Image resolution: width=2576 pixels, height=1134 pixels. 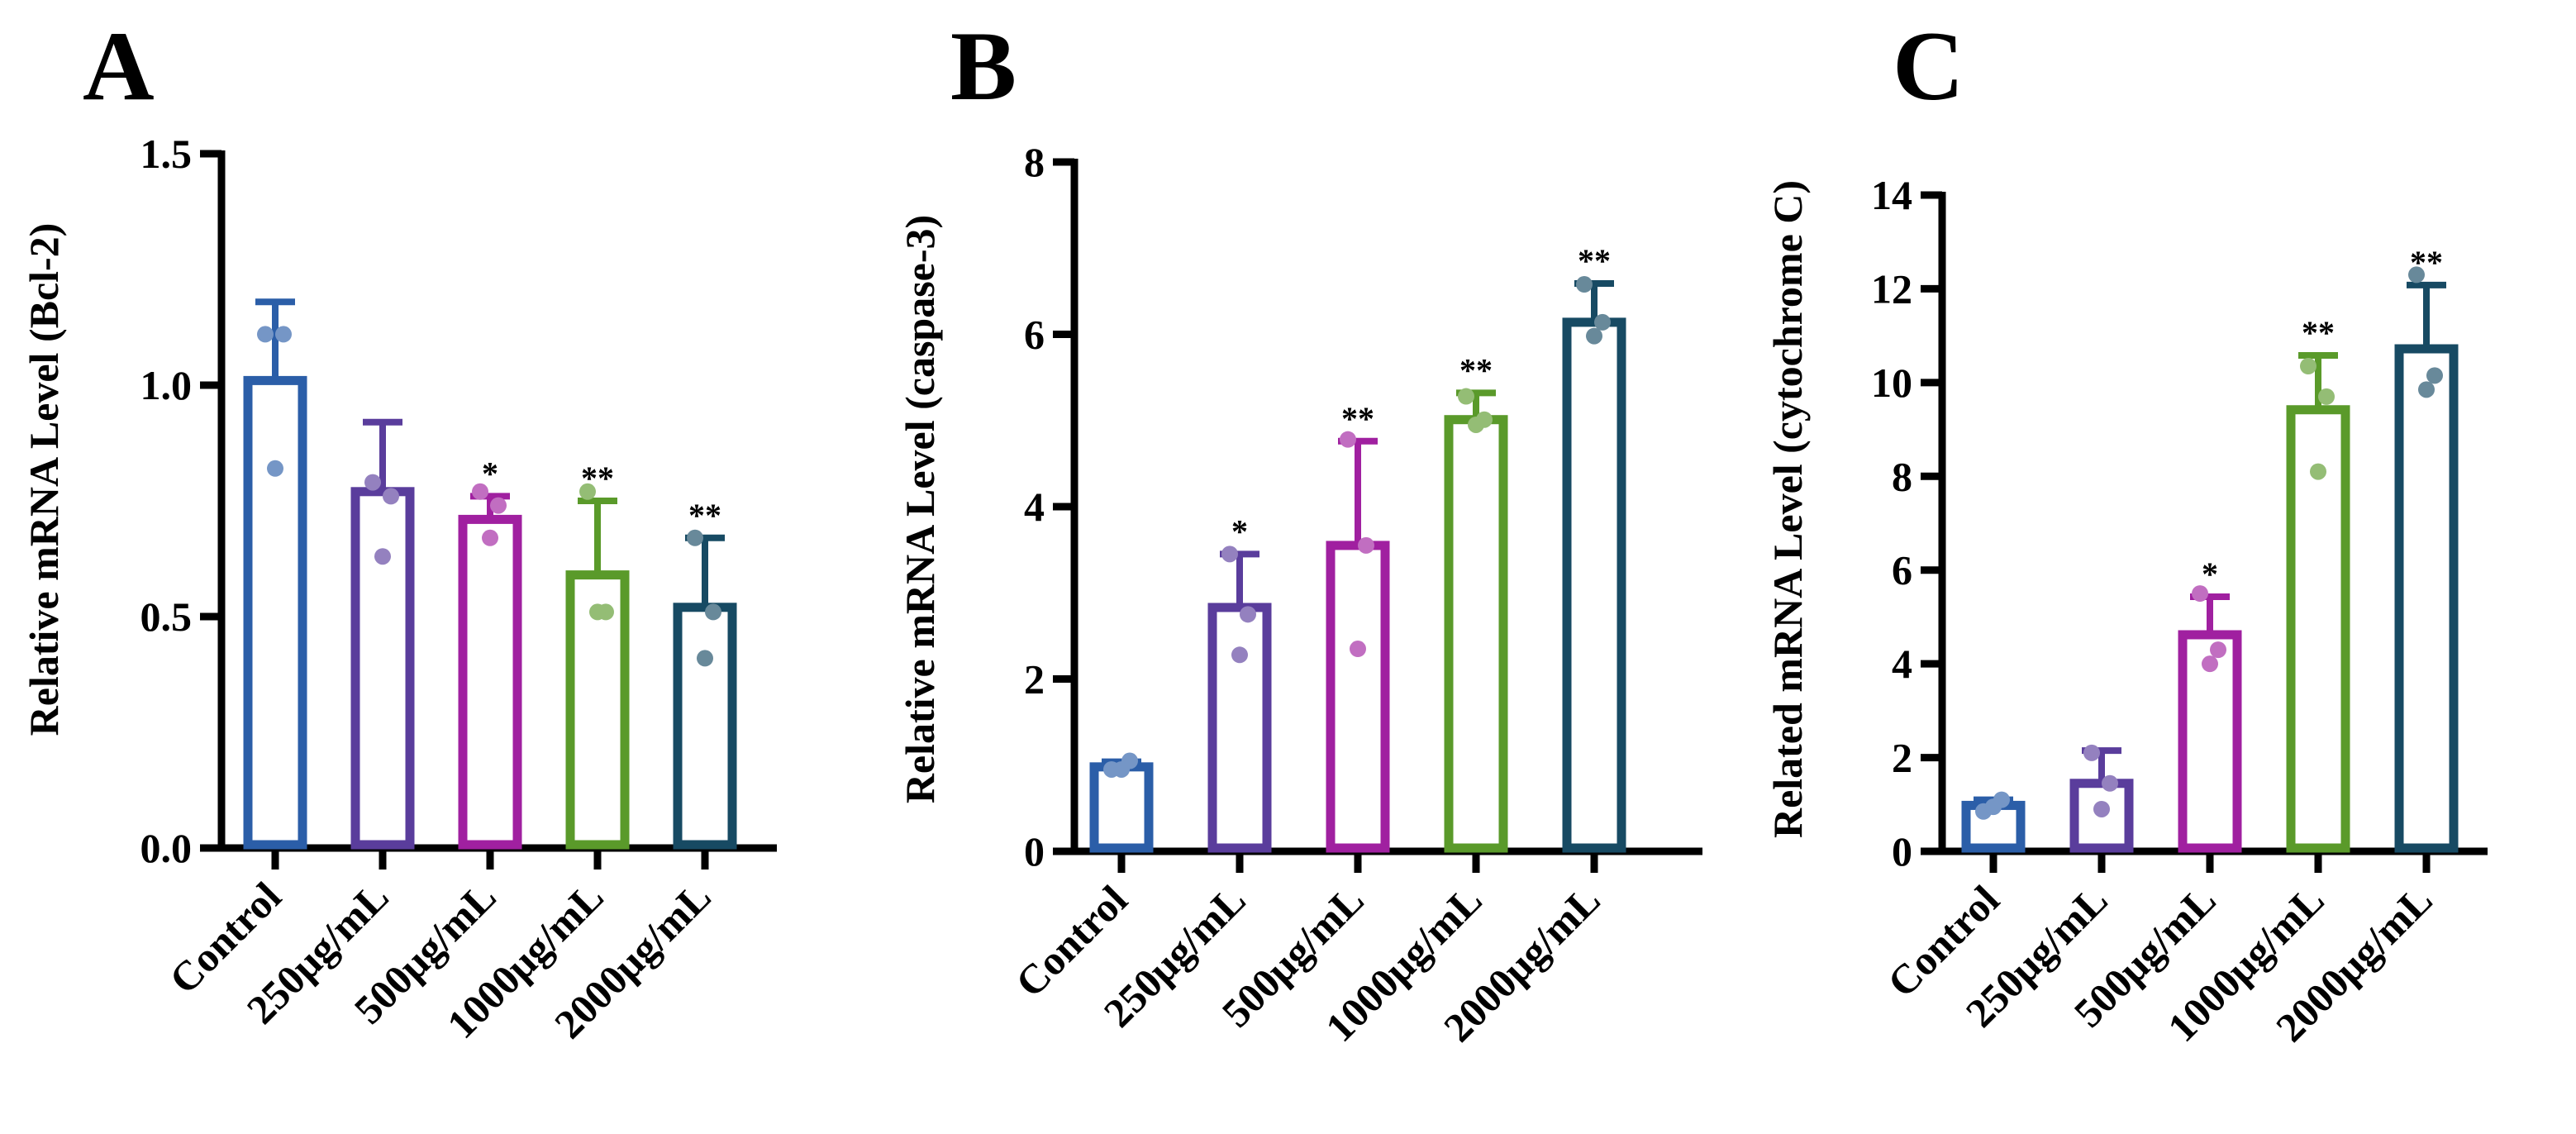 What do you see at coordinates (1892, 195) in the screenshot?
I see `panel-c-y-tick-label: 14` at bounding box center [1892, 195].